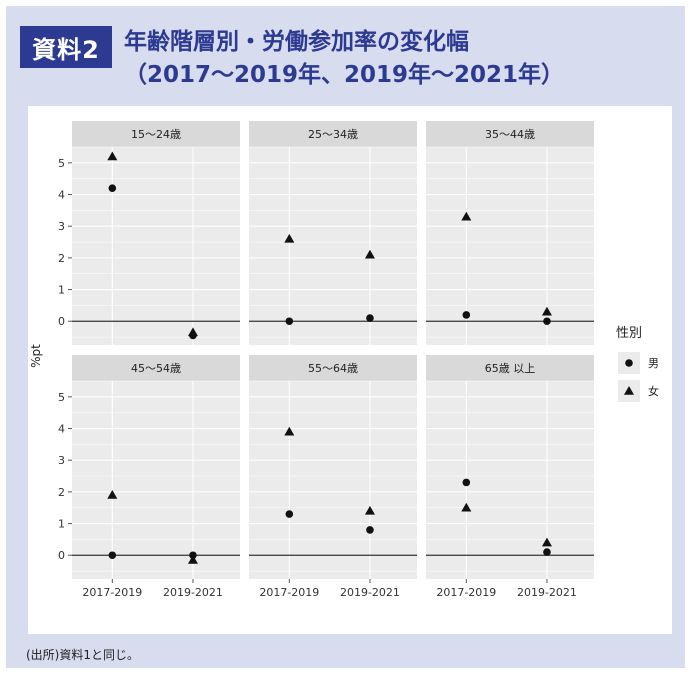 The width and height of the screenshot is (691, 674). I want to click on legend-circle-marker, so click(629, 363).